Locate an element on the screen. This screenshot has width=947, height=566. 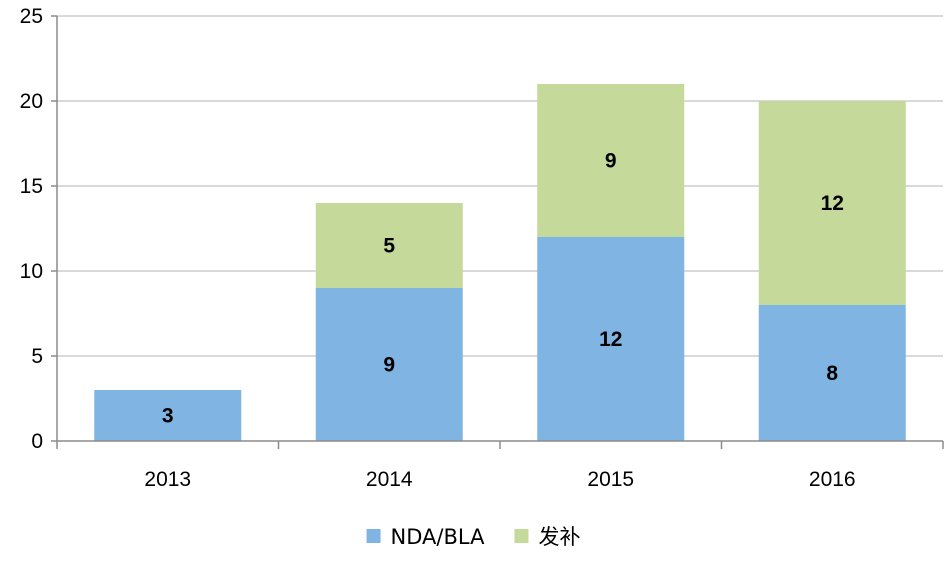
y-tick-label: 0 is located at coordinates (37, 441).